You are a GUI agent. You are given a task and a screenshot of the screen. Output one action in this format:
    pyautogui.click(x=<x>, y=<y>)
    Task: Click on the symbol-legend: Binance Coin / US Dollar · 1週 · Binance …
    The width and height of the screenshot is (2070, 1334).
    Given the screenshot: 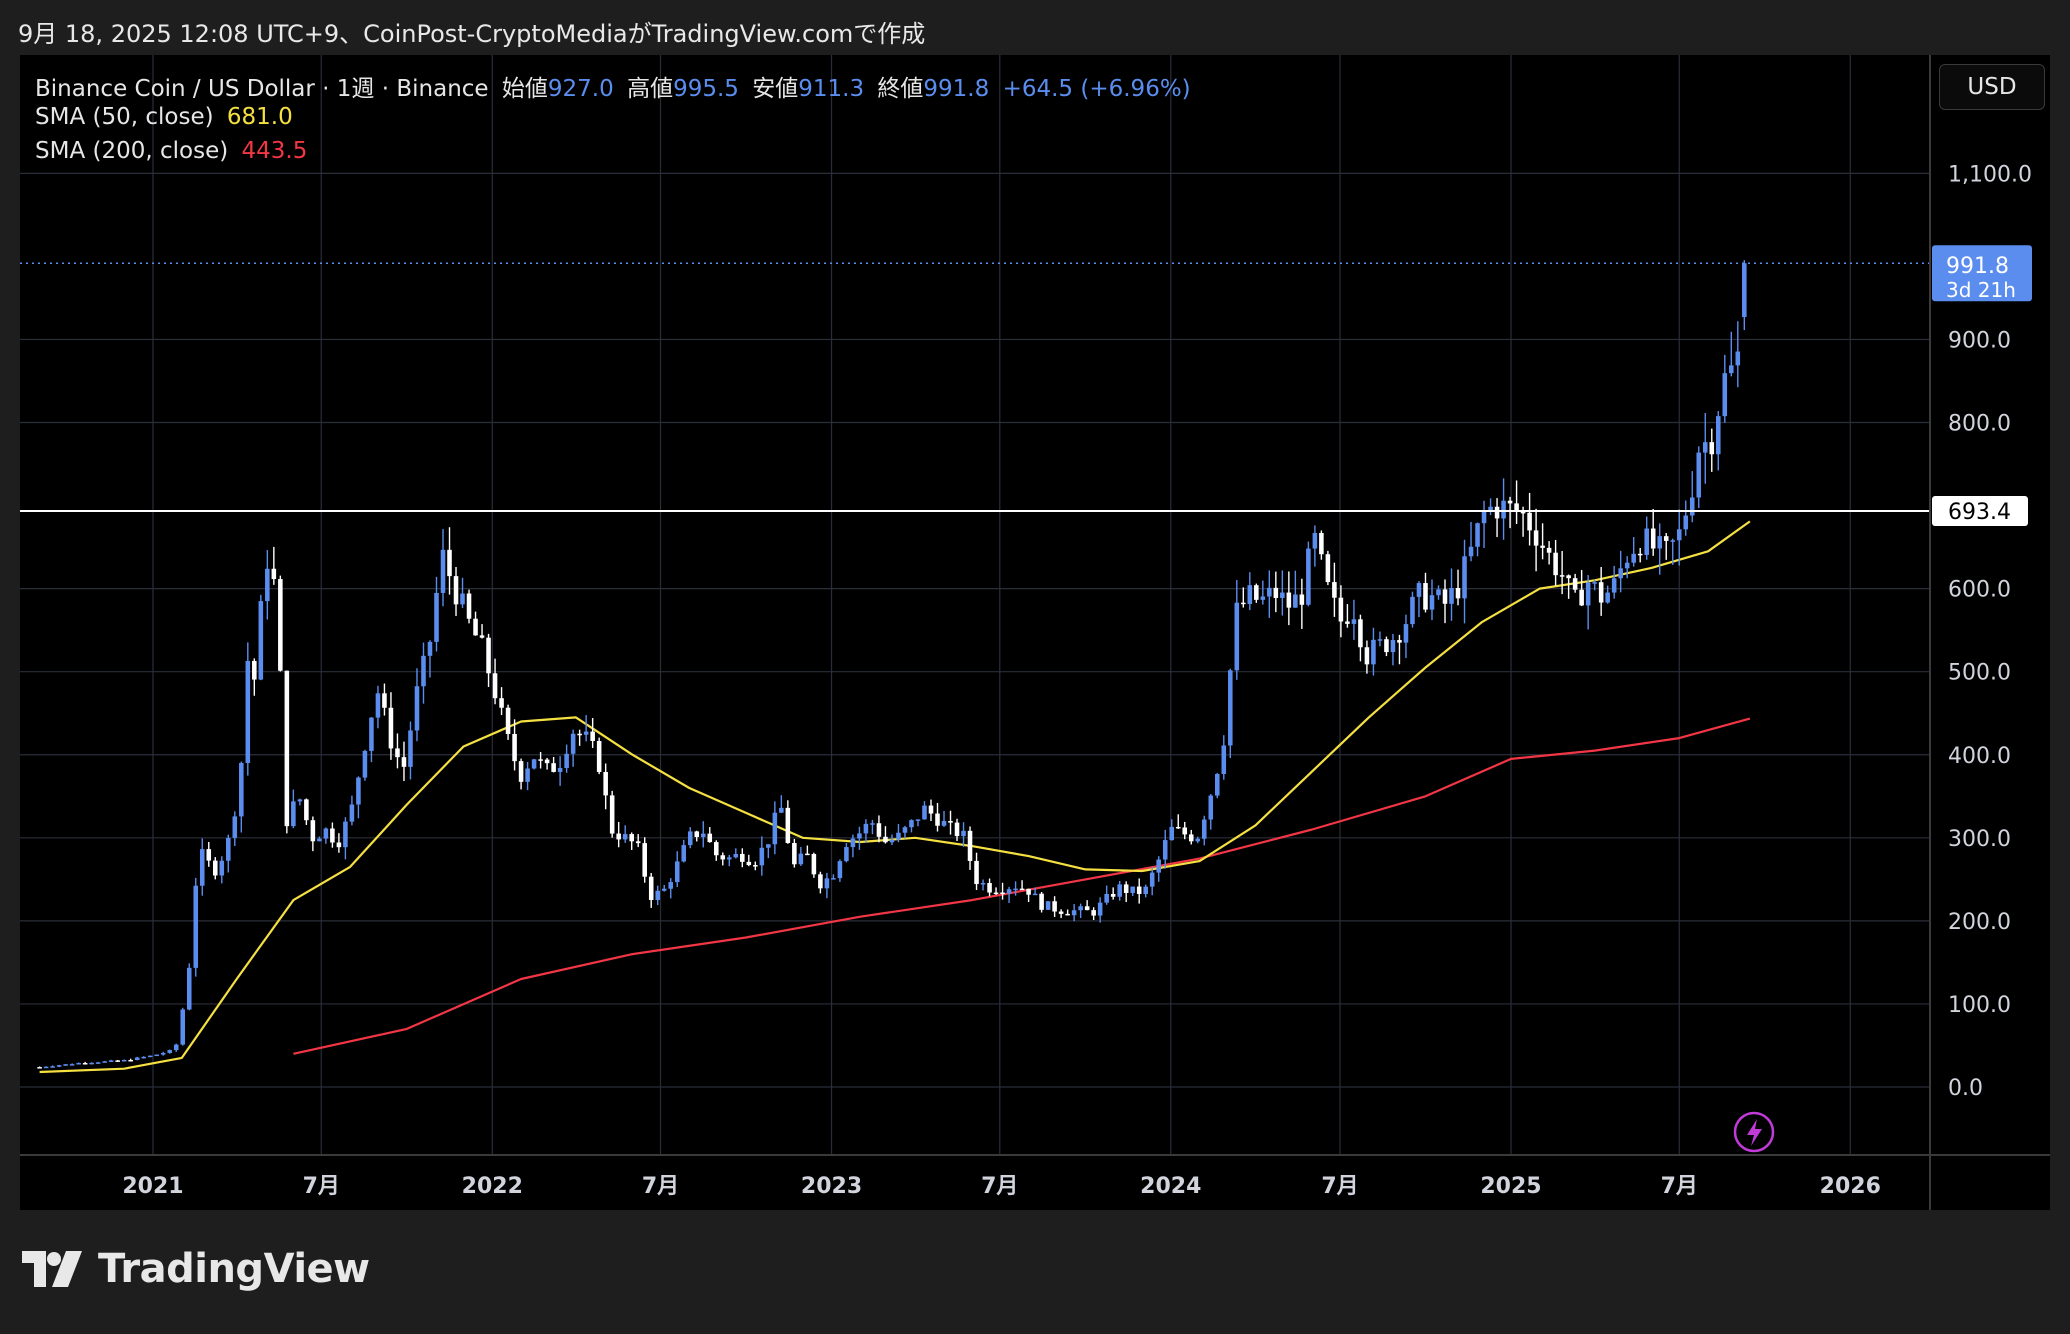 What is the action you would take?
    pyautogui.click(x=616, y=86)
    